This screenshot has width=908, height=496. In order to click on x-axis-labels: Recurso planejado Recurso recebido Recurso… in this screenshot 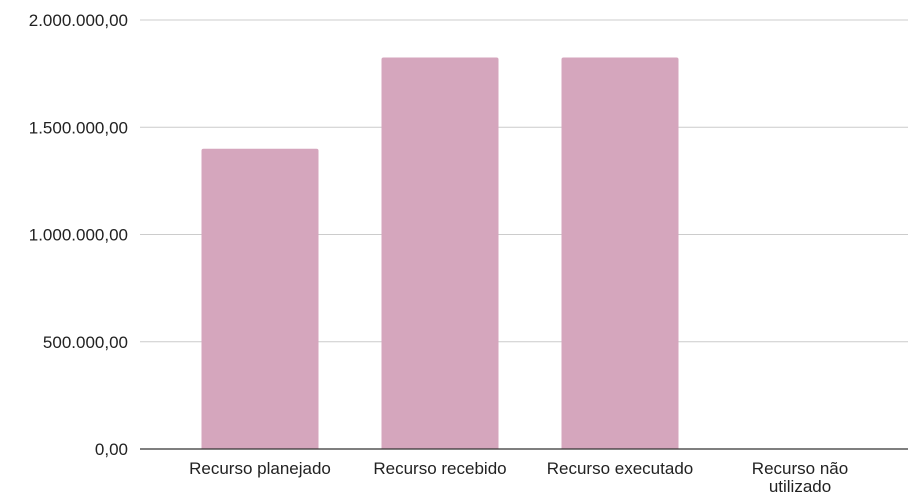, I will do `click(518, 477)`.